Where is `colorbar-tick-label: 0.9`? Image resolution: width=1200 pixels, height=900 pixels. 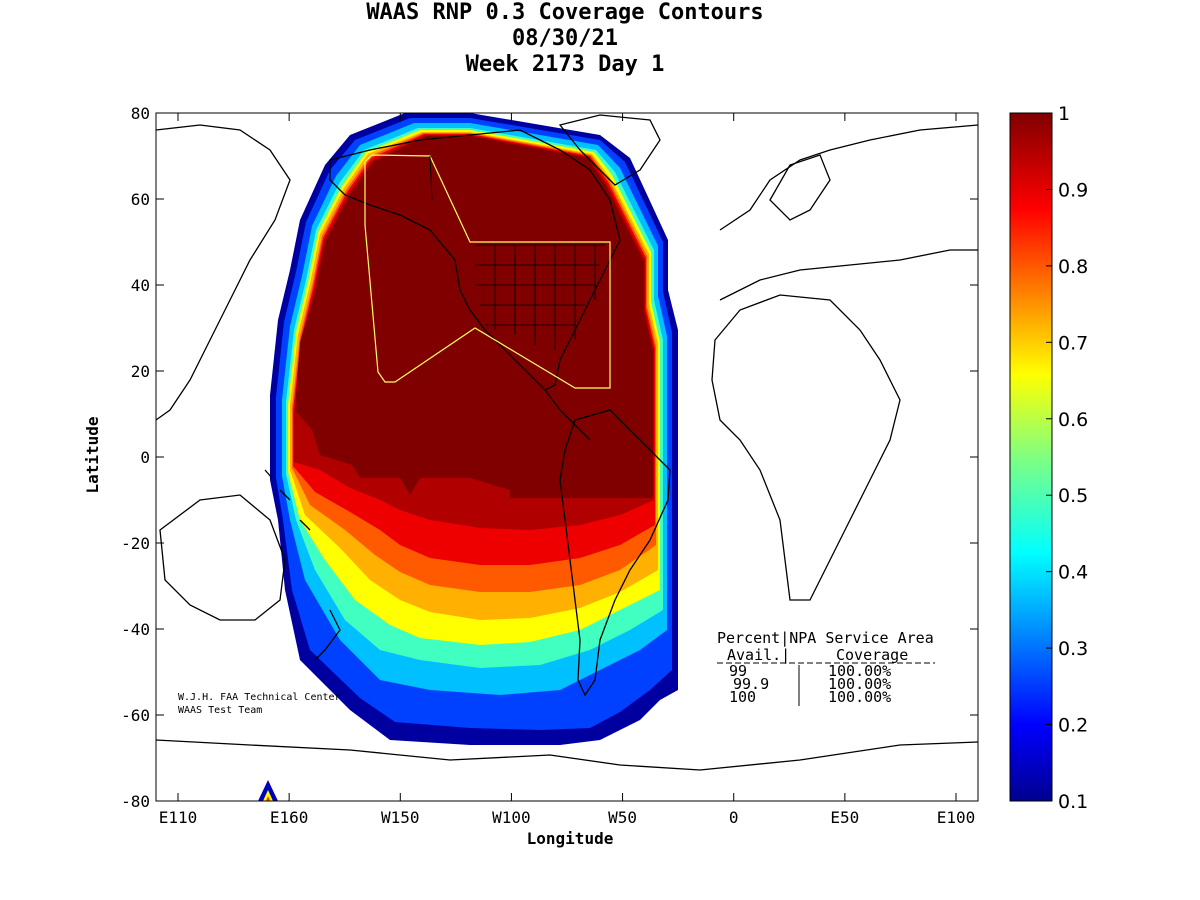 colorbar-tick-label: 0.9 is located at coordinates (1073, 190).